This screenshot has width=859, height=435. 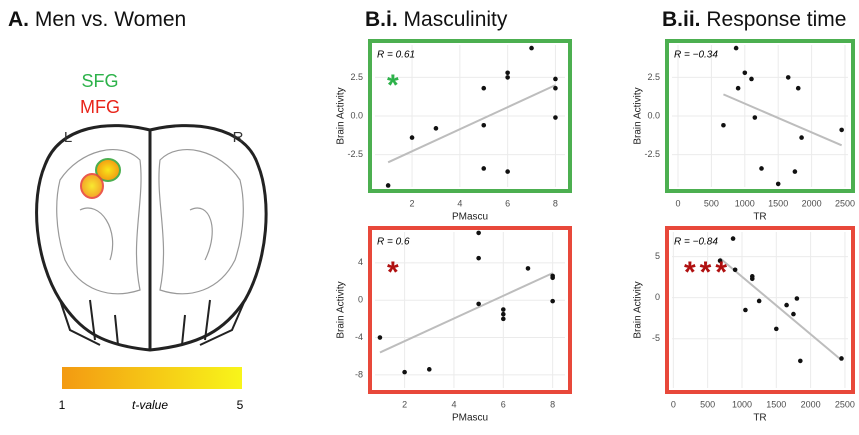 What do you see at coordinates (745, 203) in the screenshot?
I see `x-tick-label: 1000` at bounding box center [745, 203].